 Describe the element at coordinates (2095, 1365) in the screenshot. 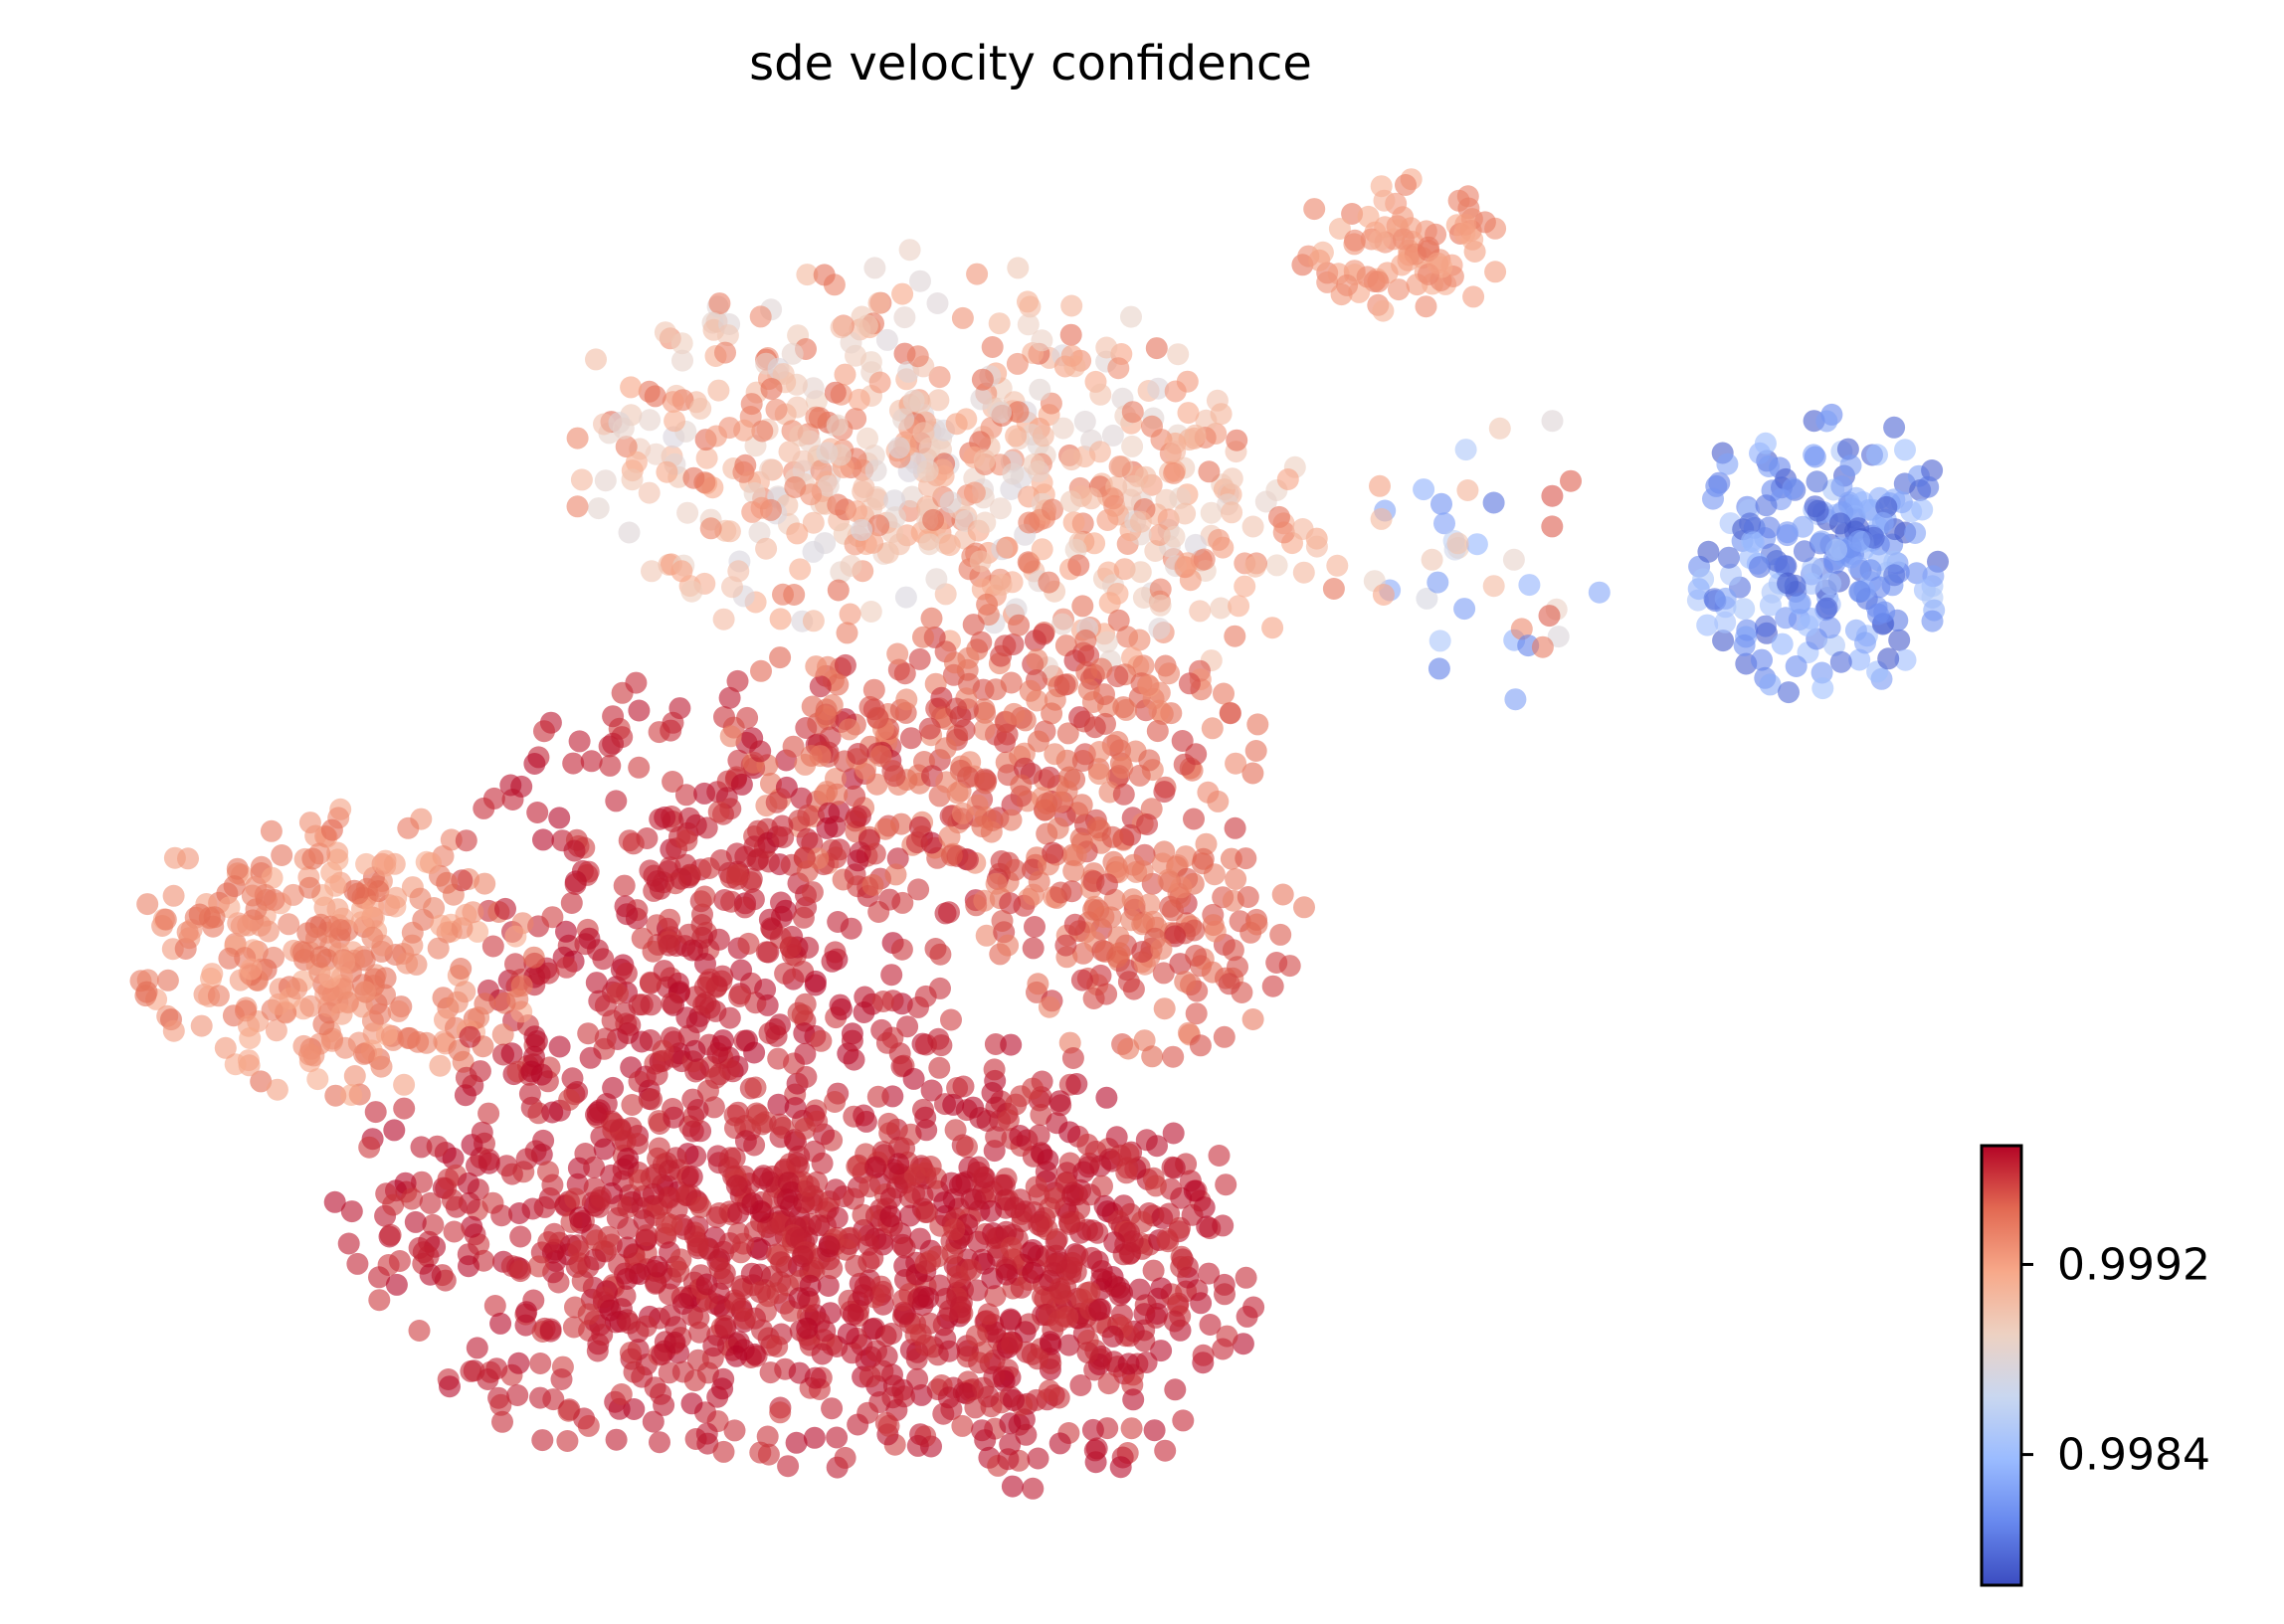

I see `colorbar: 0.9984 0.9992` at that location.